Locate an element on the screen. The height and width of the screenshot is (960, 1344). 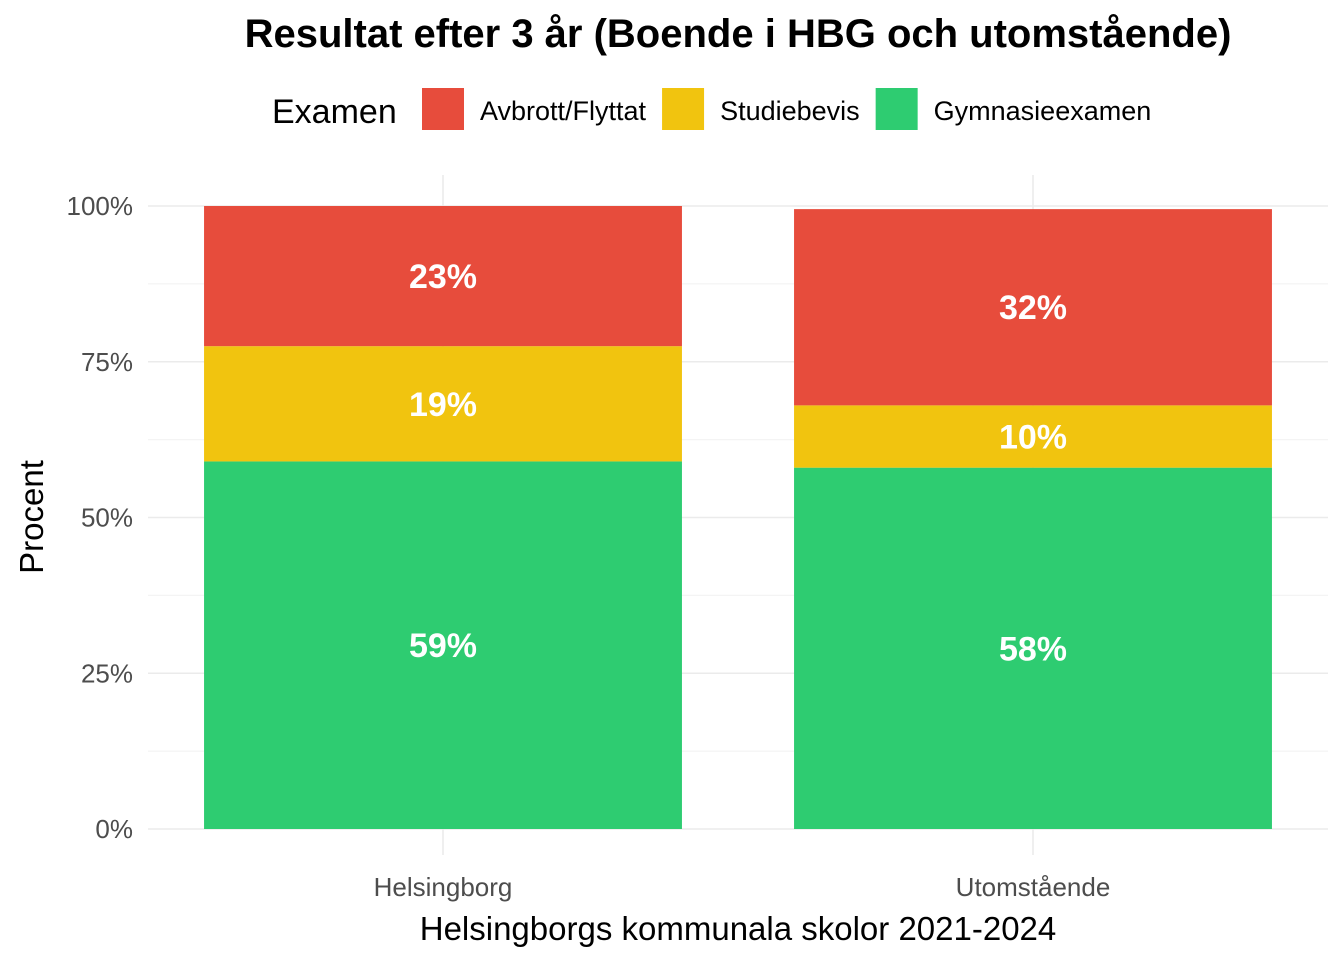
x-tick-label: Utomstående is located at coordinates (1033, 887).